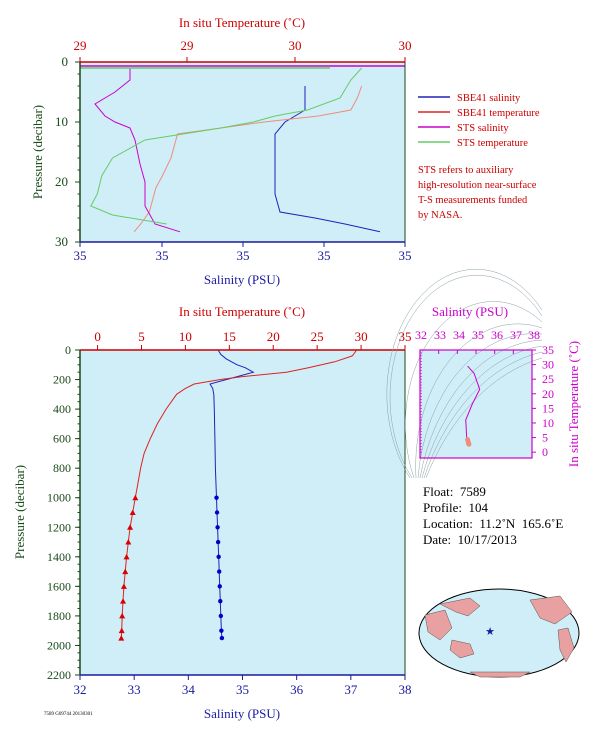 The height and width of the screenshot is (736, 601). Describe the element at coordinates (59, 527) in the screenshot. I see `y-tick-label: 1200` at that location.